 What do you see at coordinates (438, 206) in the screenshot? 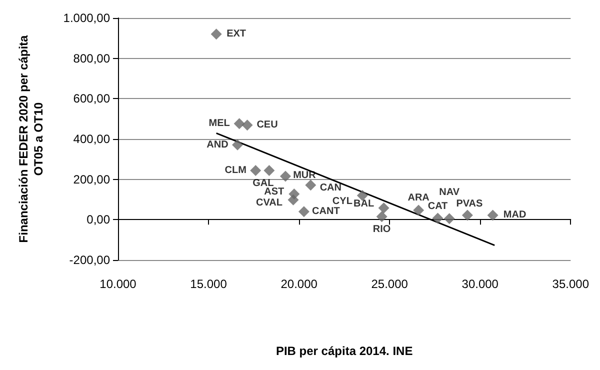
I see `annotation: CAT` at bounding box center [438, 206].